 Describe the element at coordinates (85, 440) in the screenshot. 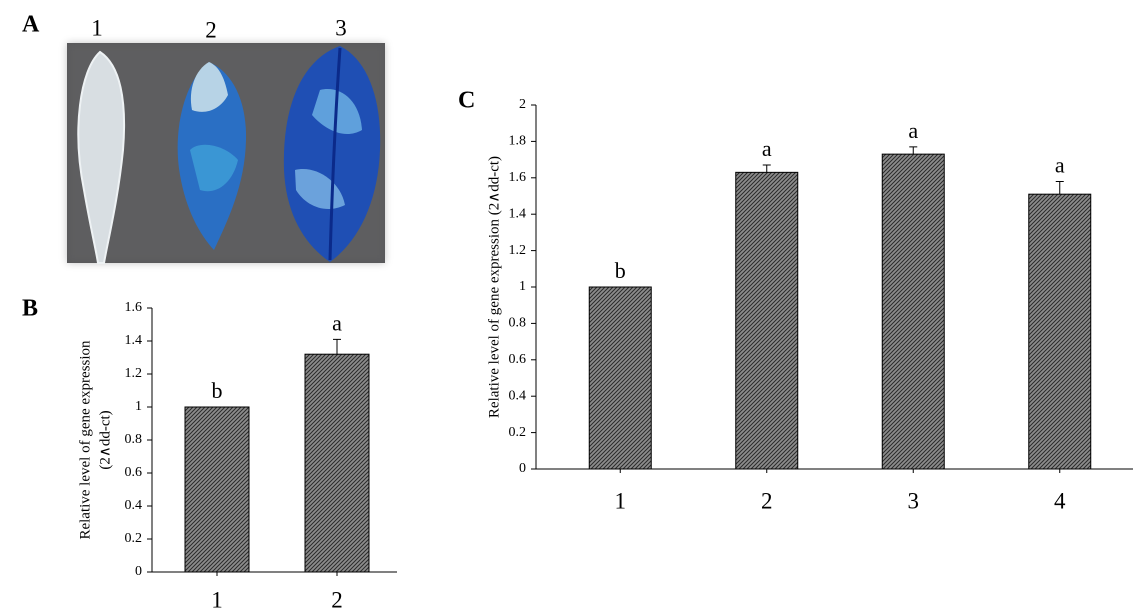

I see `y-axis-label: Relative level of gene expression` at that location.